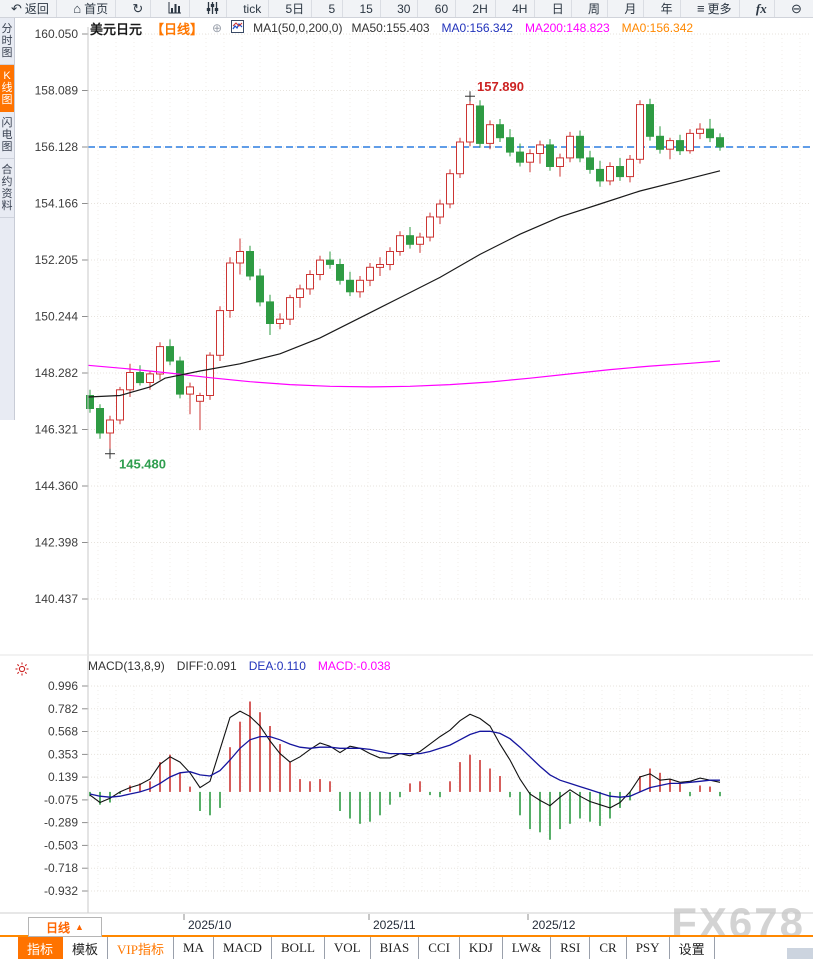 Image resolution: width=813 pixels, height=962 pixels. I want to click on toolbar-button-5日: 5日, so click(295, 8).